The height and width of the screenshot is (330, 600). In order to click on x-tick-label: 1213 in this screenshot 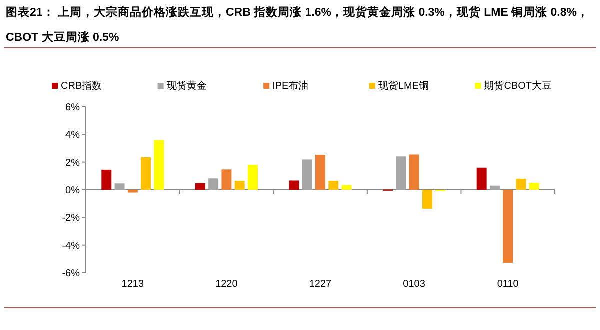, I will do `click(133, 284)`.